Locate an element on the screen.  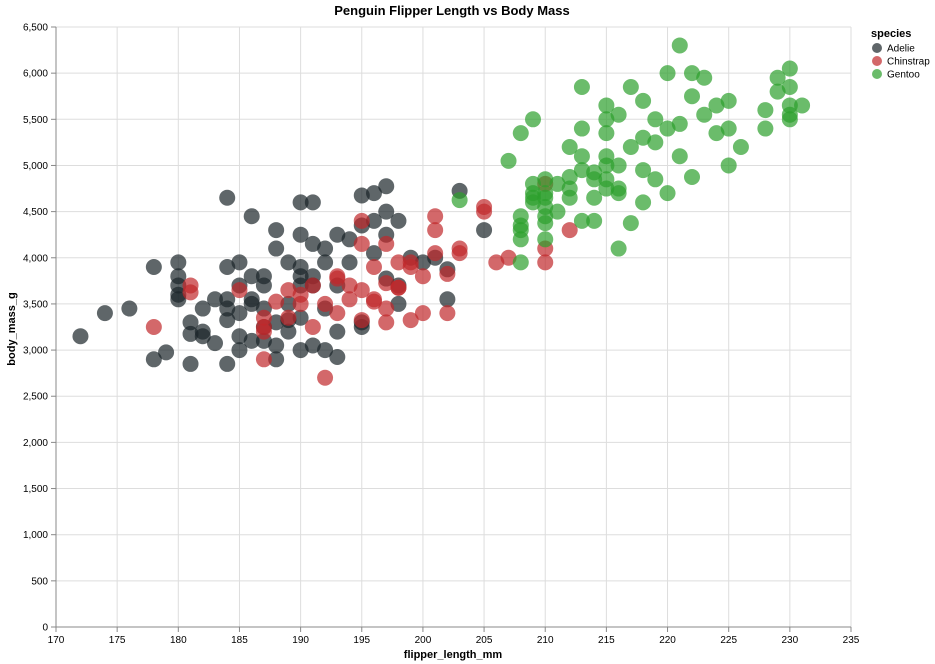
legend: species Adelie Chinstrap Gentoo is located at coordinates (900, 54).